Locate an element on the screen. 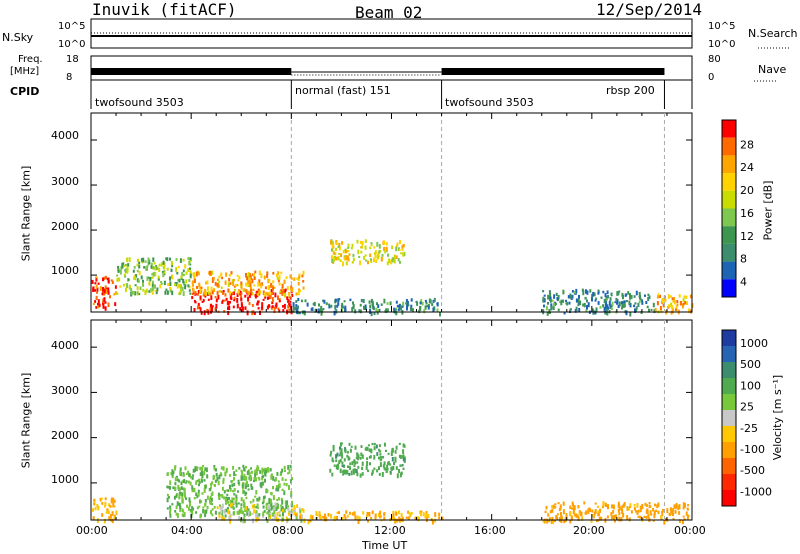 This screenshot has width=800, height=554. velocity-ytick: 1000 is located at coordinates (65, 479).